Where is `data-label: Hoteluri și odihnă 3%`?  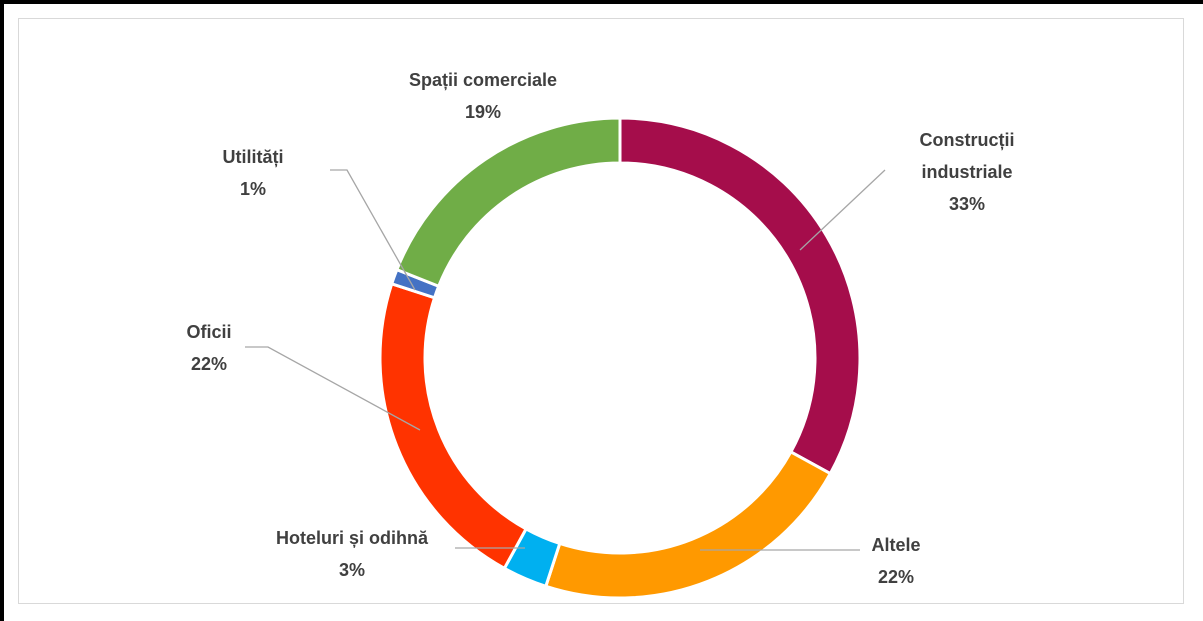
data-label: Hoteluri și odihnă 3% is located at coordinates (352, 554).